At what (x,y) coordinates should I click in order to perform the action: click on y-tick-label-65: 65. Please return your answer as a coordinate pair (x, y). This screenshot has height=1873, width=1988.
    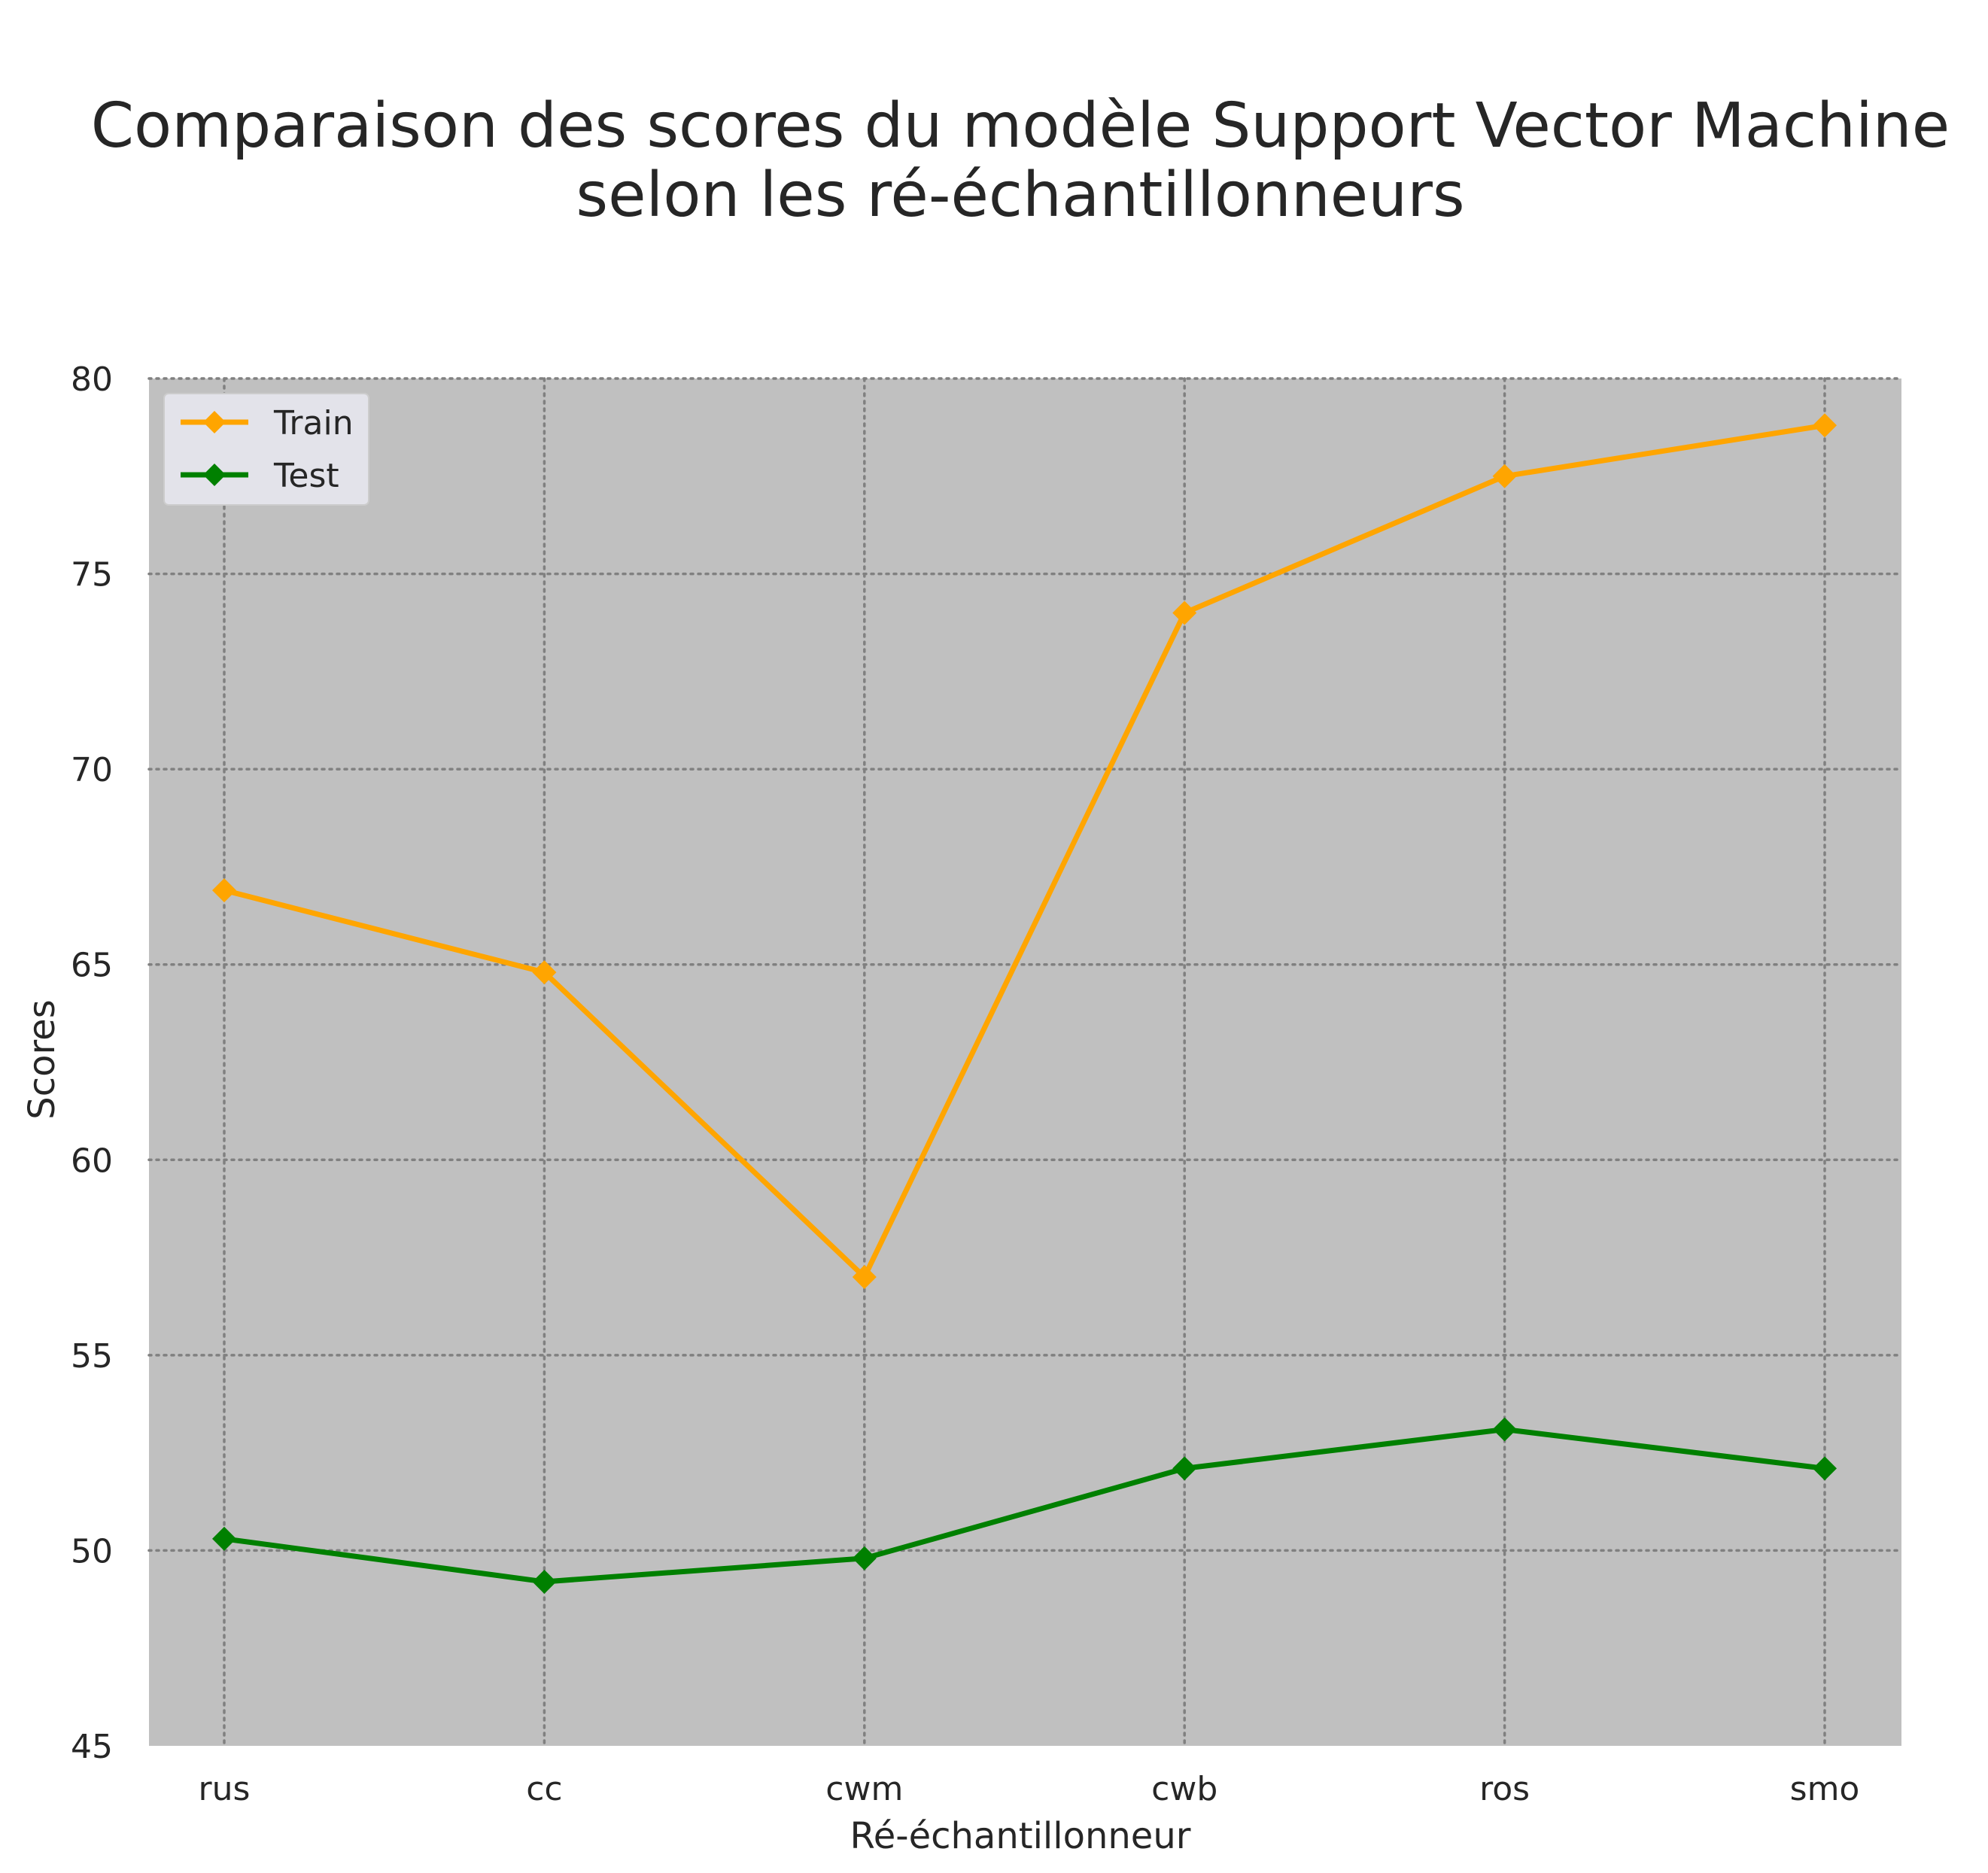
    Looking at the image, I should click on (92, 966).